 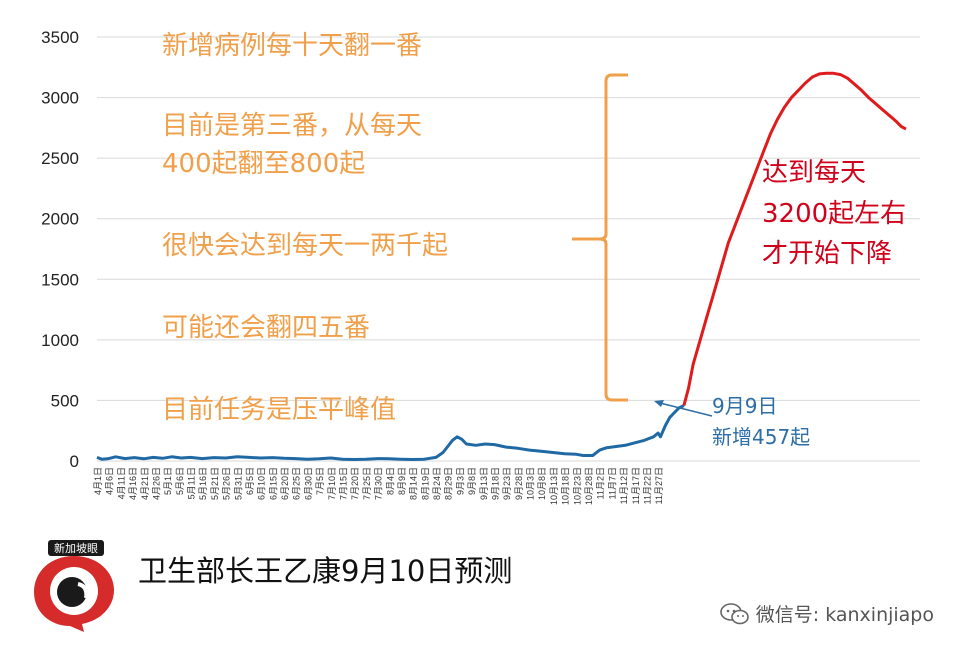 What do you see at coordinates (834, 214) in the screenshot?
I see `annotation-3200: 3200起左右` at bounding box center [834, 214].